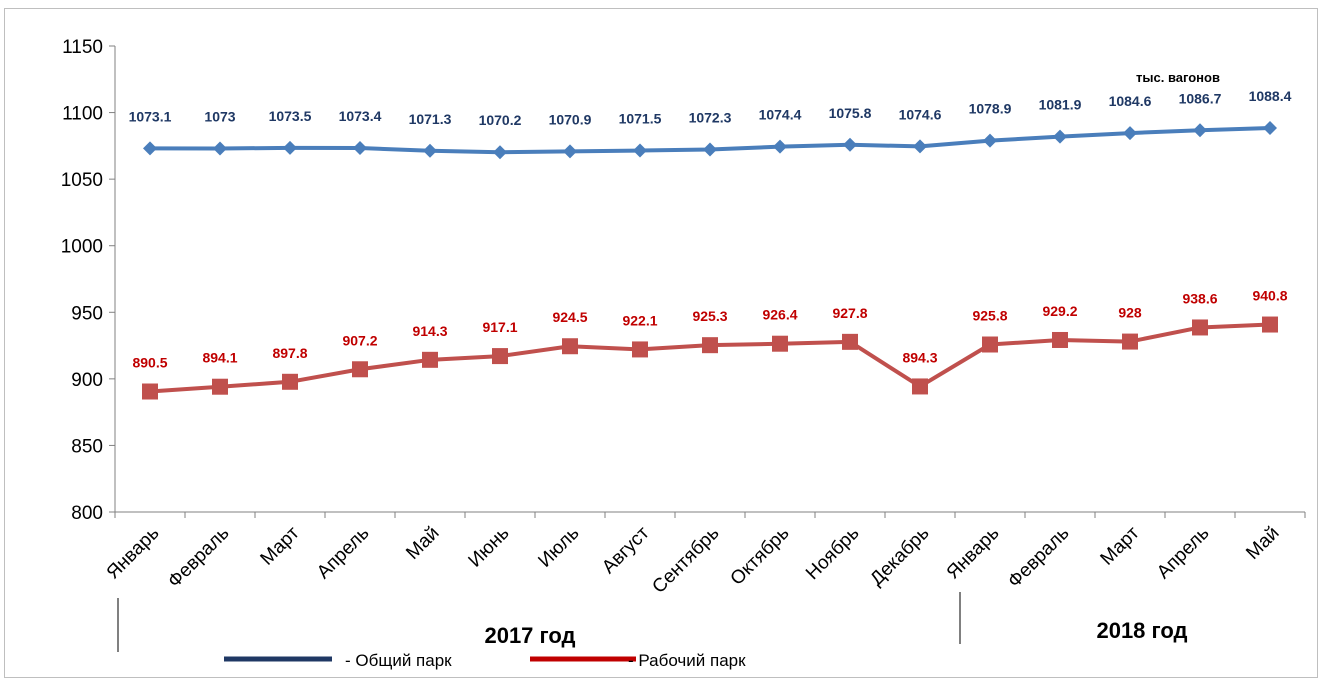  Describe the element at coordinates (360, 116) in the screenshot. I see `data-label-0: 1073.4` at that location.